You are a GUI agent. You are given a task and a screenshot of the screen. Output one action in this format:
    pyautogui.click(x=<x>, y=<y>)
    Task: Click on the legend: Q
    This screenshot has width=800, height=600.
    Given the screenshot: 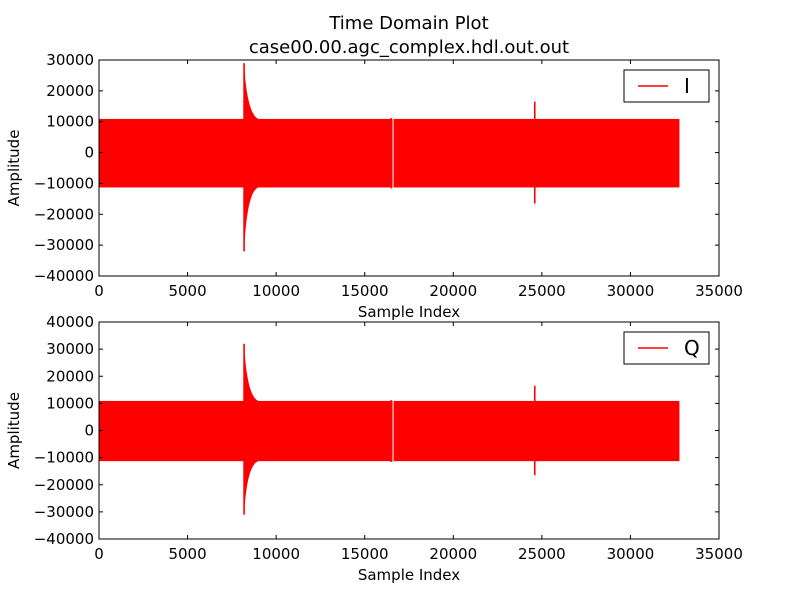 What is the action you would take?
    pyautogui.click(x=666, y=348)
    